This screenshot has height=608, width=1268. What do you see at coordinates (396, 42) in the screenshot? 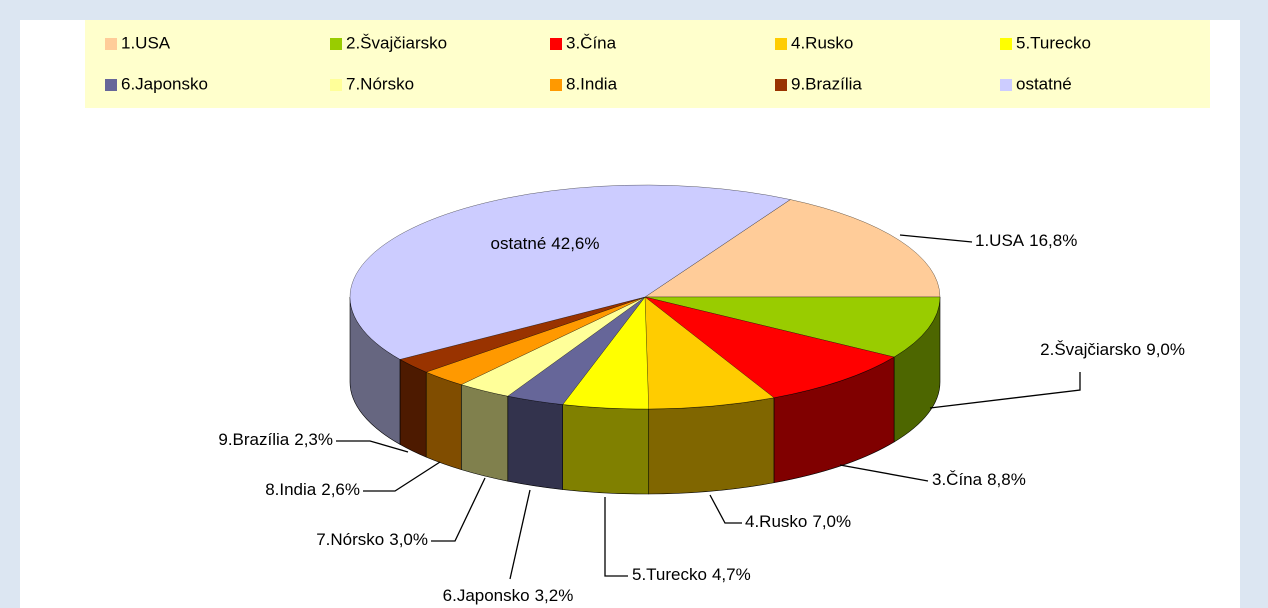
I see `legend-label: 2.Švajčiarsko` at bounding box center [396, 42].